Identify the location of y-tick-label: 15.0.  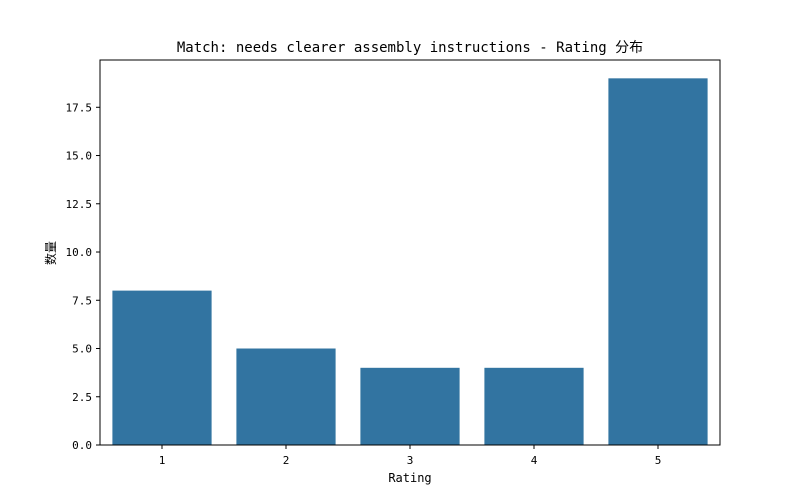
(79, 156).